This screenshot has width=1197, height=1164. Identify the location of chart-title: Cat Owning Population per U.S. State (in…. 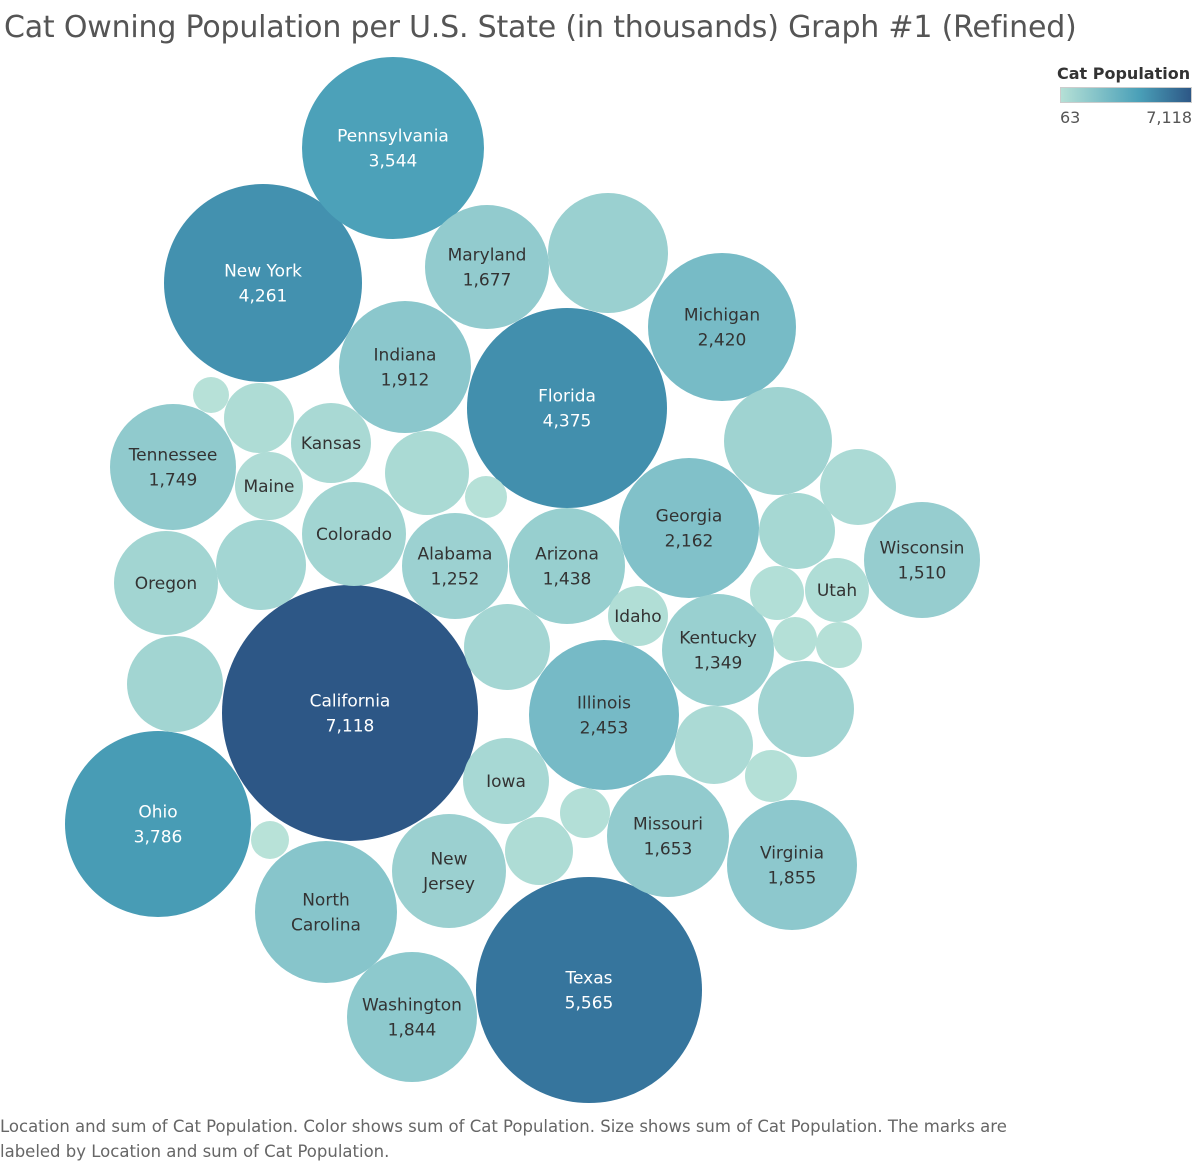
(540, 27).